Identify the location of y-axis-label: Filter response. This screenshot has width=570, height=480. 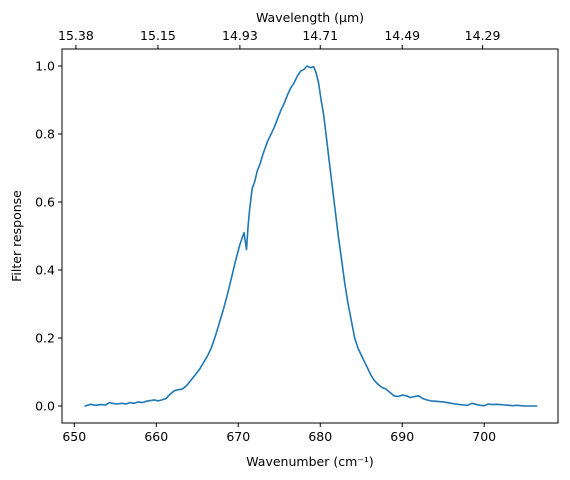
(16, 236).